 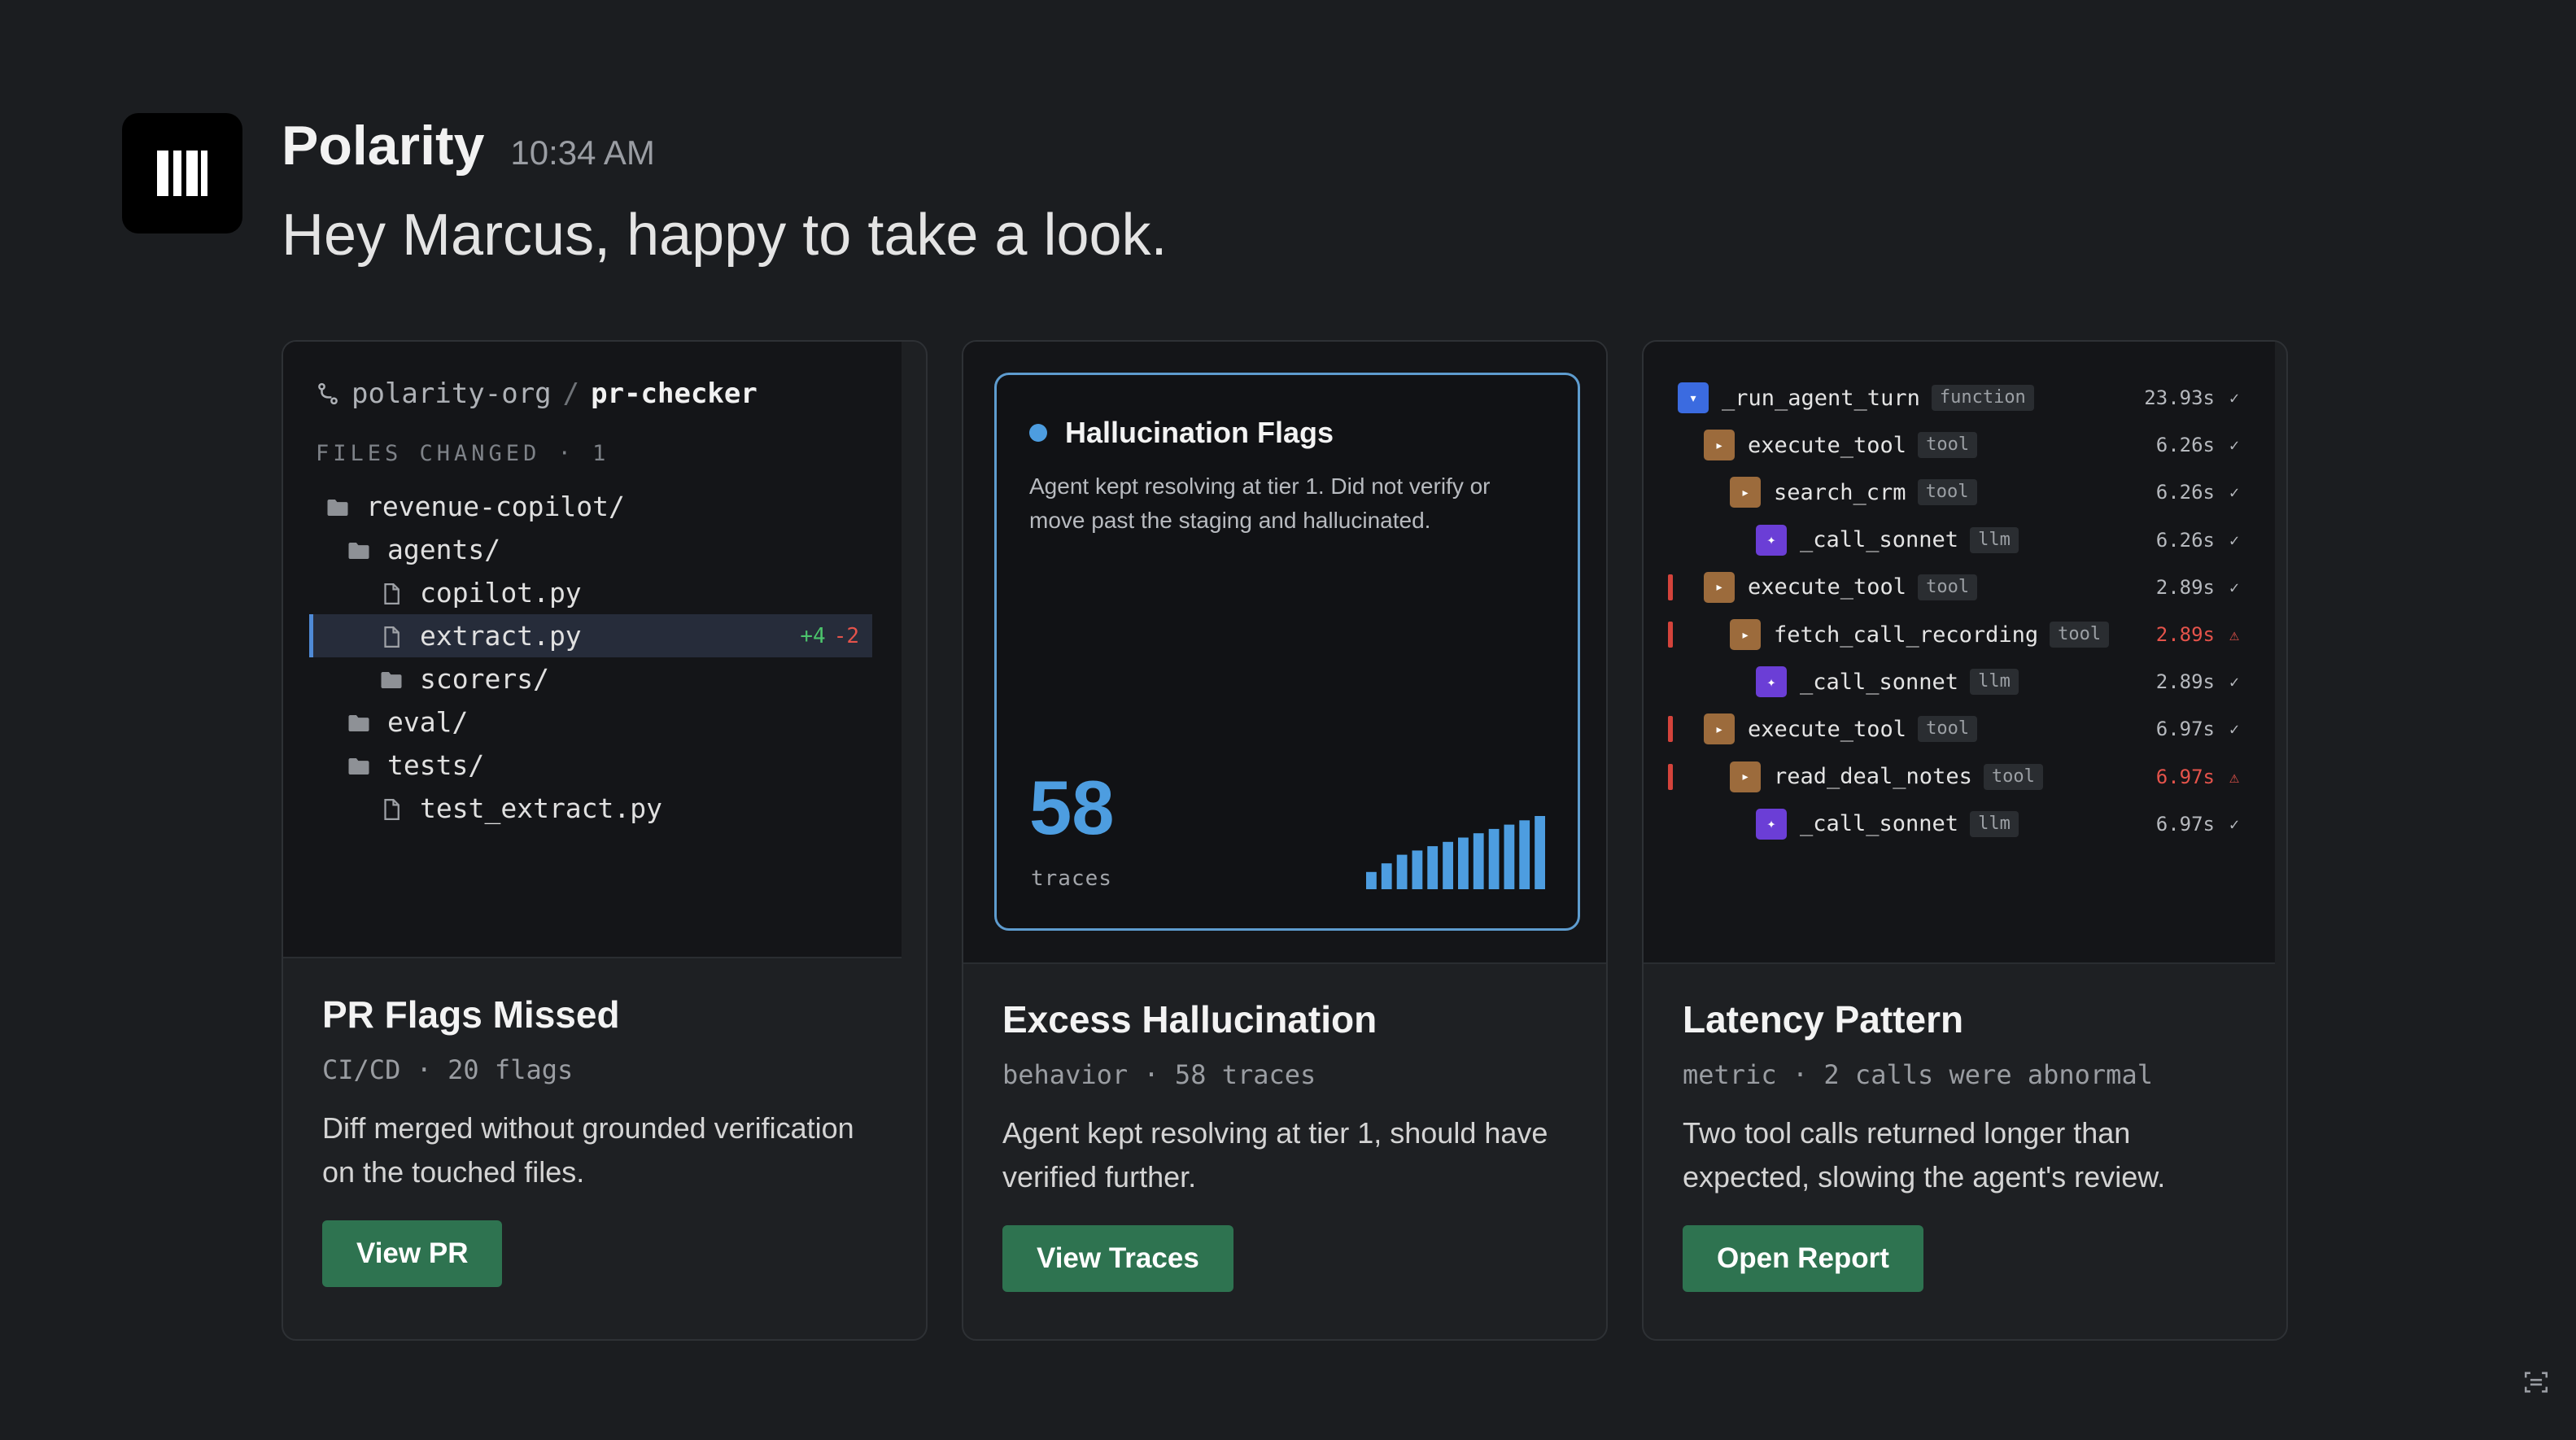 What do you see at coordinates (428, 722) in the screenshot?
I see `tree-item-label: eval/` at bounding box center [428, 722].